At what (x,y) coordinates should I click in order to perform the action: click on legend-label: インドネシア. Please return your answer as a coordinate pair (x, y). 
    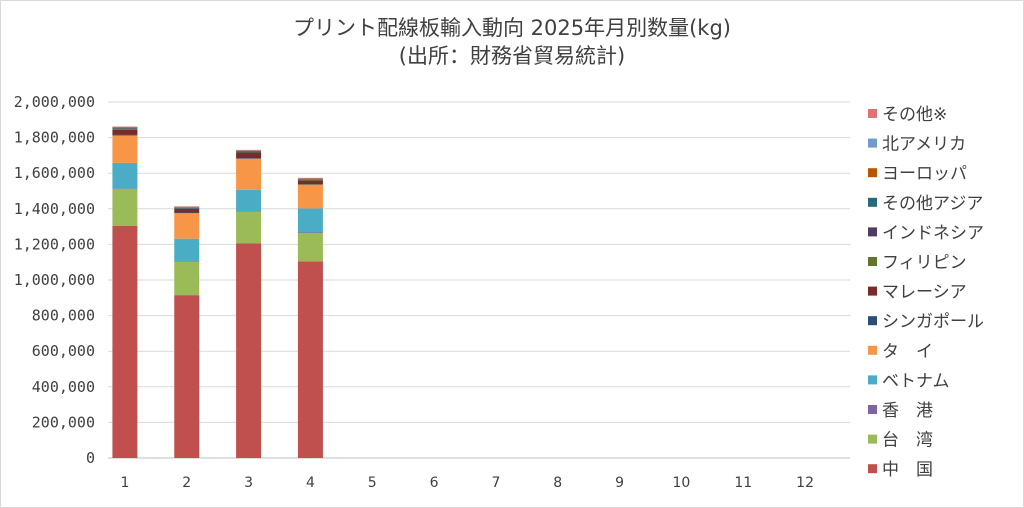
    Looking at the image, I should click on (933, 233).